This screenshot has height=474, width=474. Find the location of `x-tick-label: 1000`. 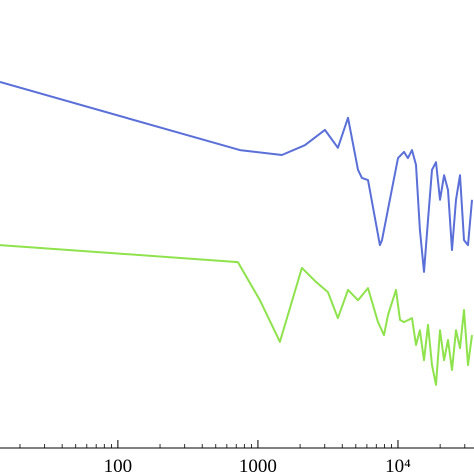

x-tick-label: 1000 is located at coordinates (258, 465).